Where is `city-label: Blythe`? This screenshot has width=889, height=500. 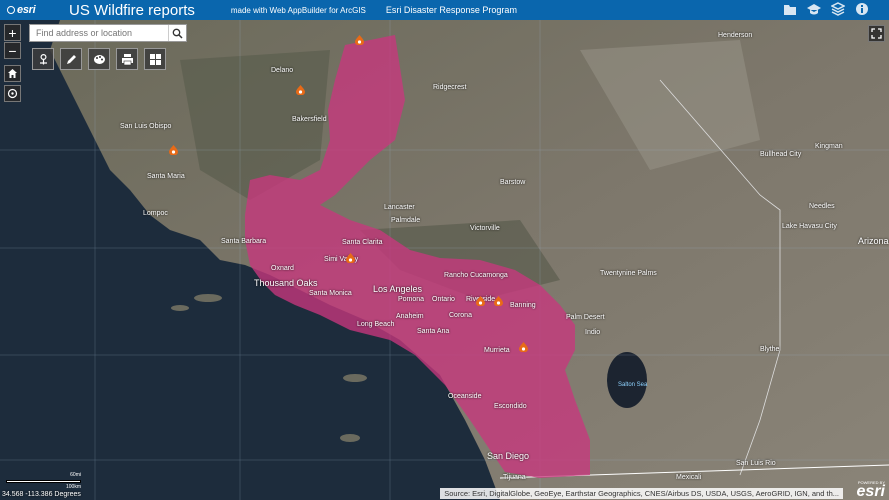 city-label: Blythe is located at coordinates (770, 349).